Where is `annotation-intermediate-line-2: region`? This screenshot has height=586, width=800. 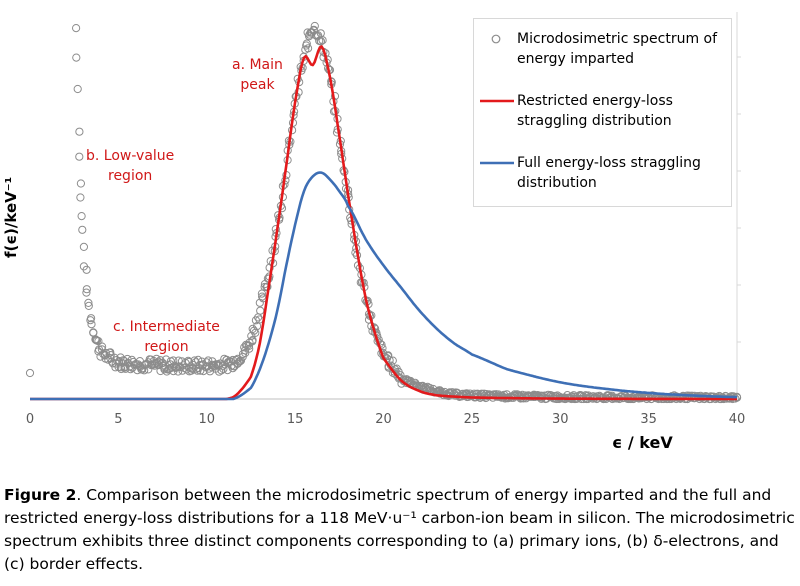 annotation-intermediate-line-2: region is located at coordinates (166, 347).